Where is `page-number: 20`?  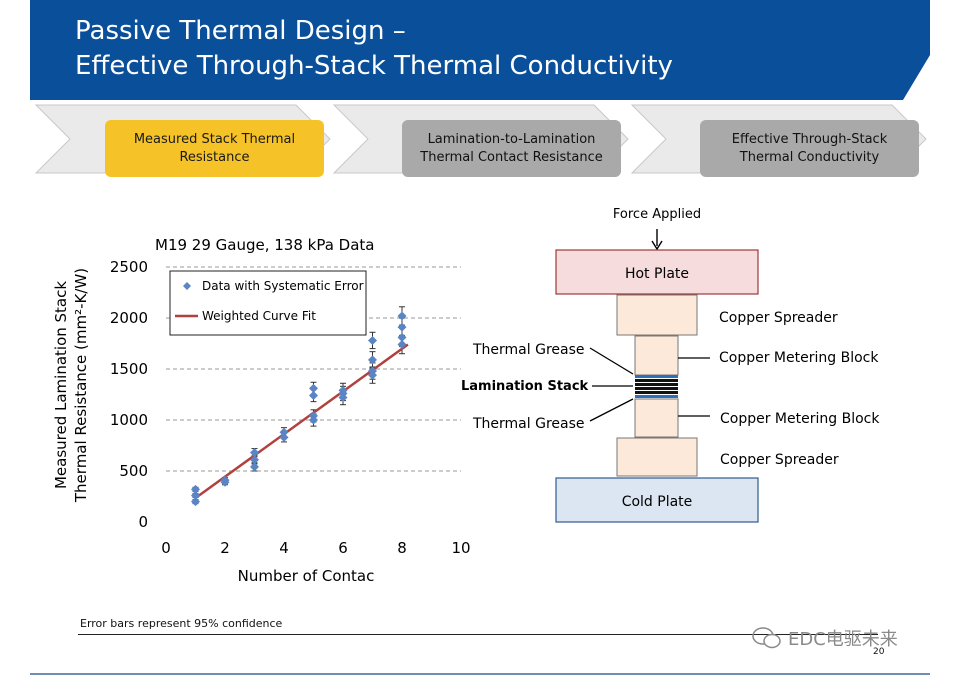
page-number: 20 is located at coordinates (879, 652).